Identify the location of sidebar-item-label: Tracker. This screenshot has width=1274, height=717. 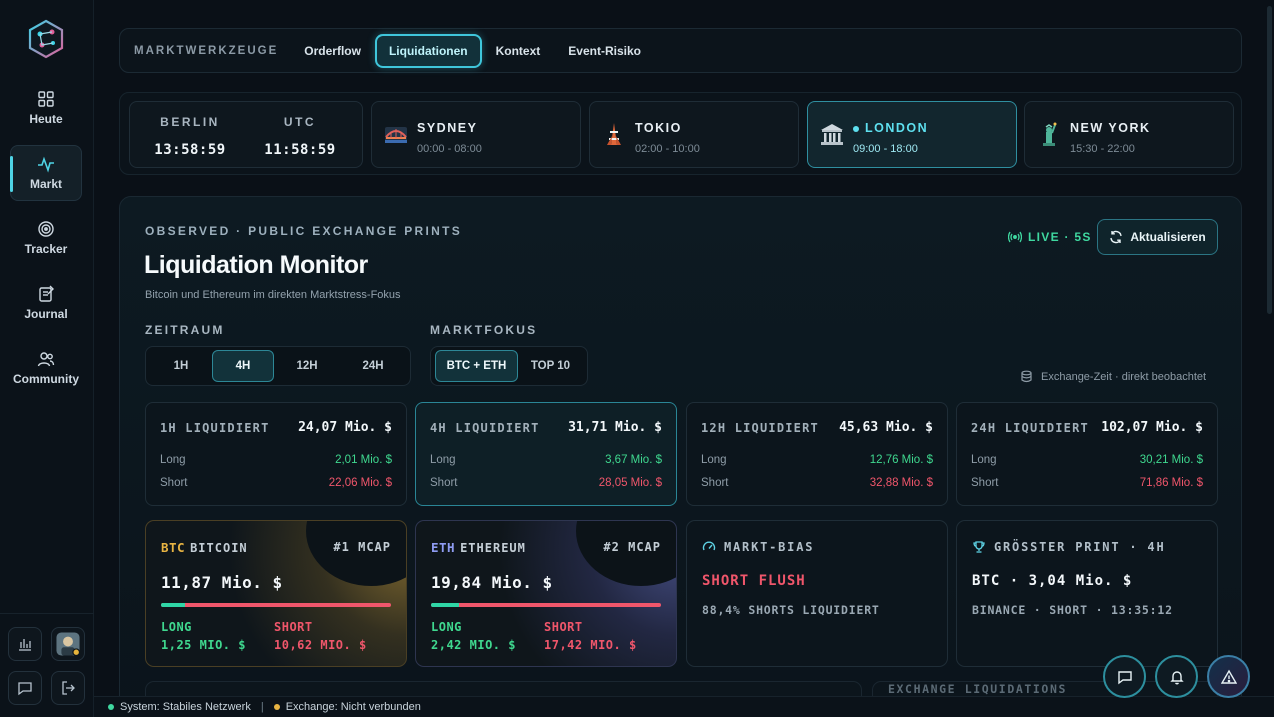
(46, 249).